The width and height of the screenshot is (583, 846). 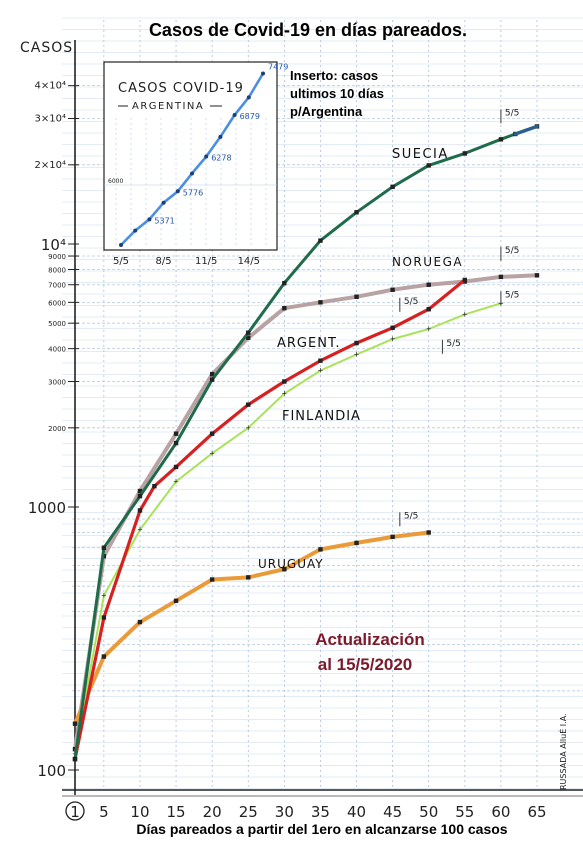 I want to click on x-tick-label: 20, so click(x=212, y=812).